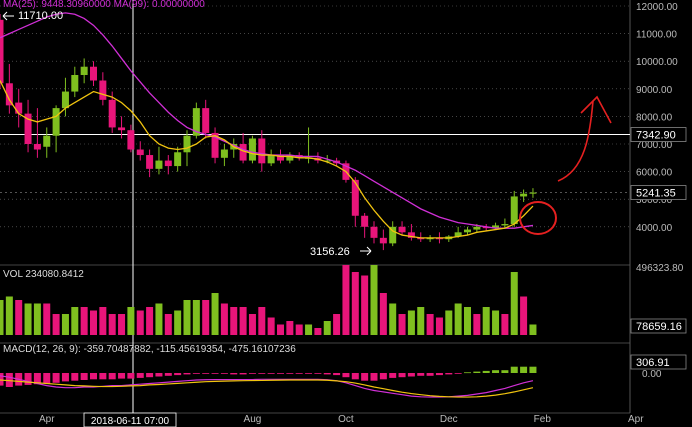 This screenshot has height=427, width=692. What do you see at coordinates (654, 173) in the screenshot?
I see `price-tick-label: 6000.00` at bounding box center [654, 173].